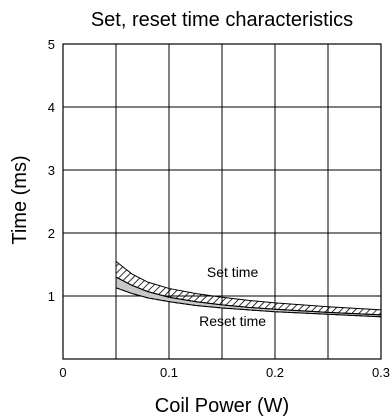  What do you see at coordinates (51, 296) in the screenshot?
I see `y-tick-label: 1` at bounding box center [51, 296].